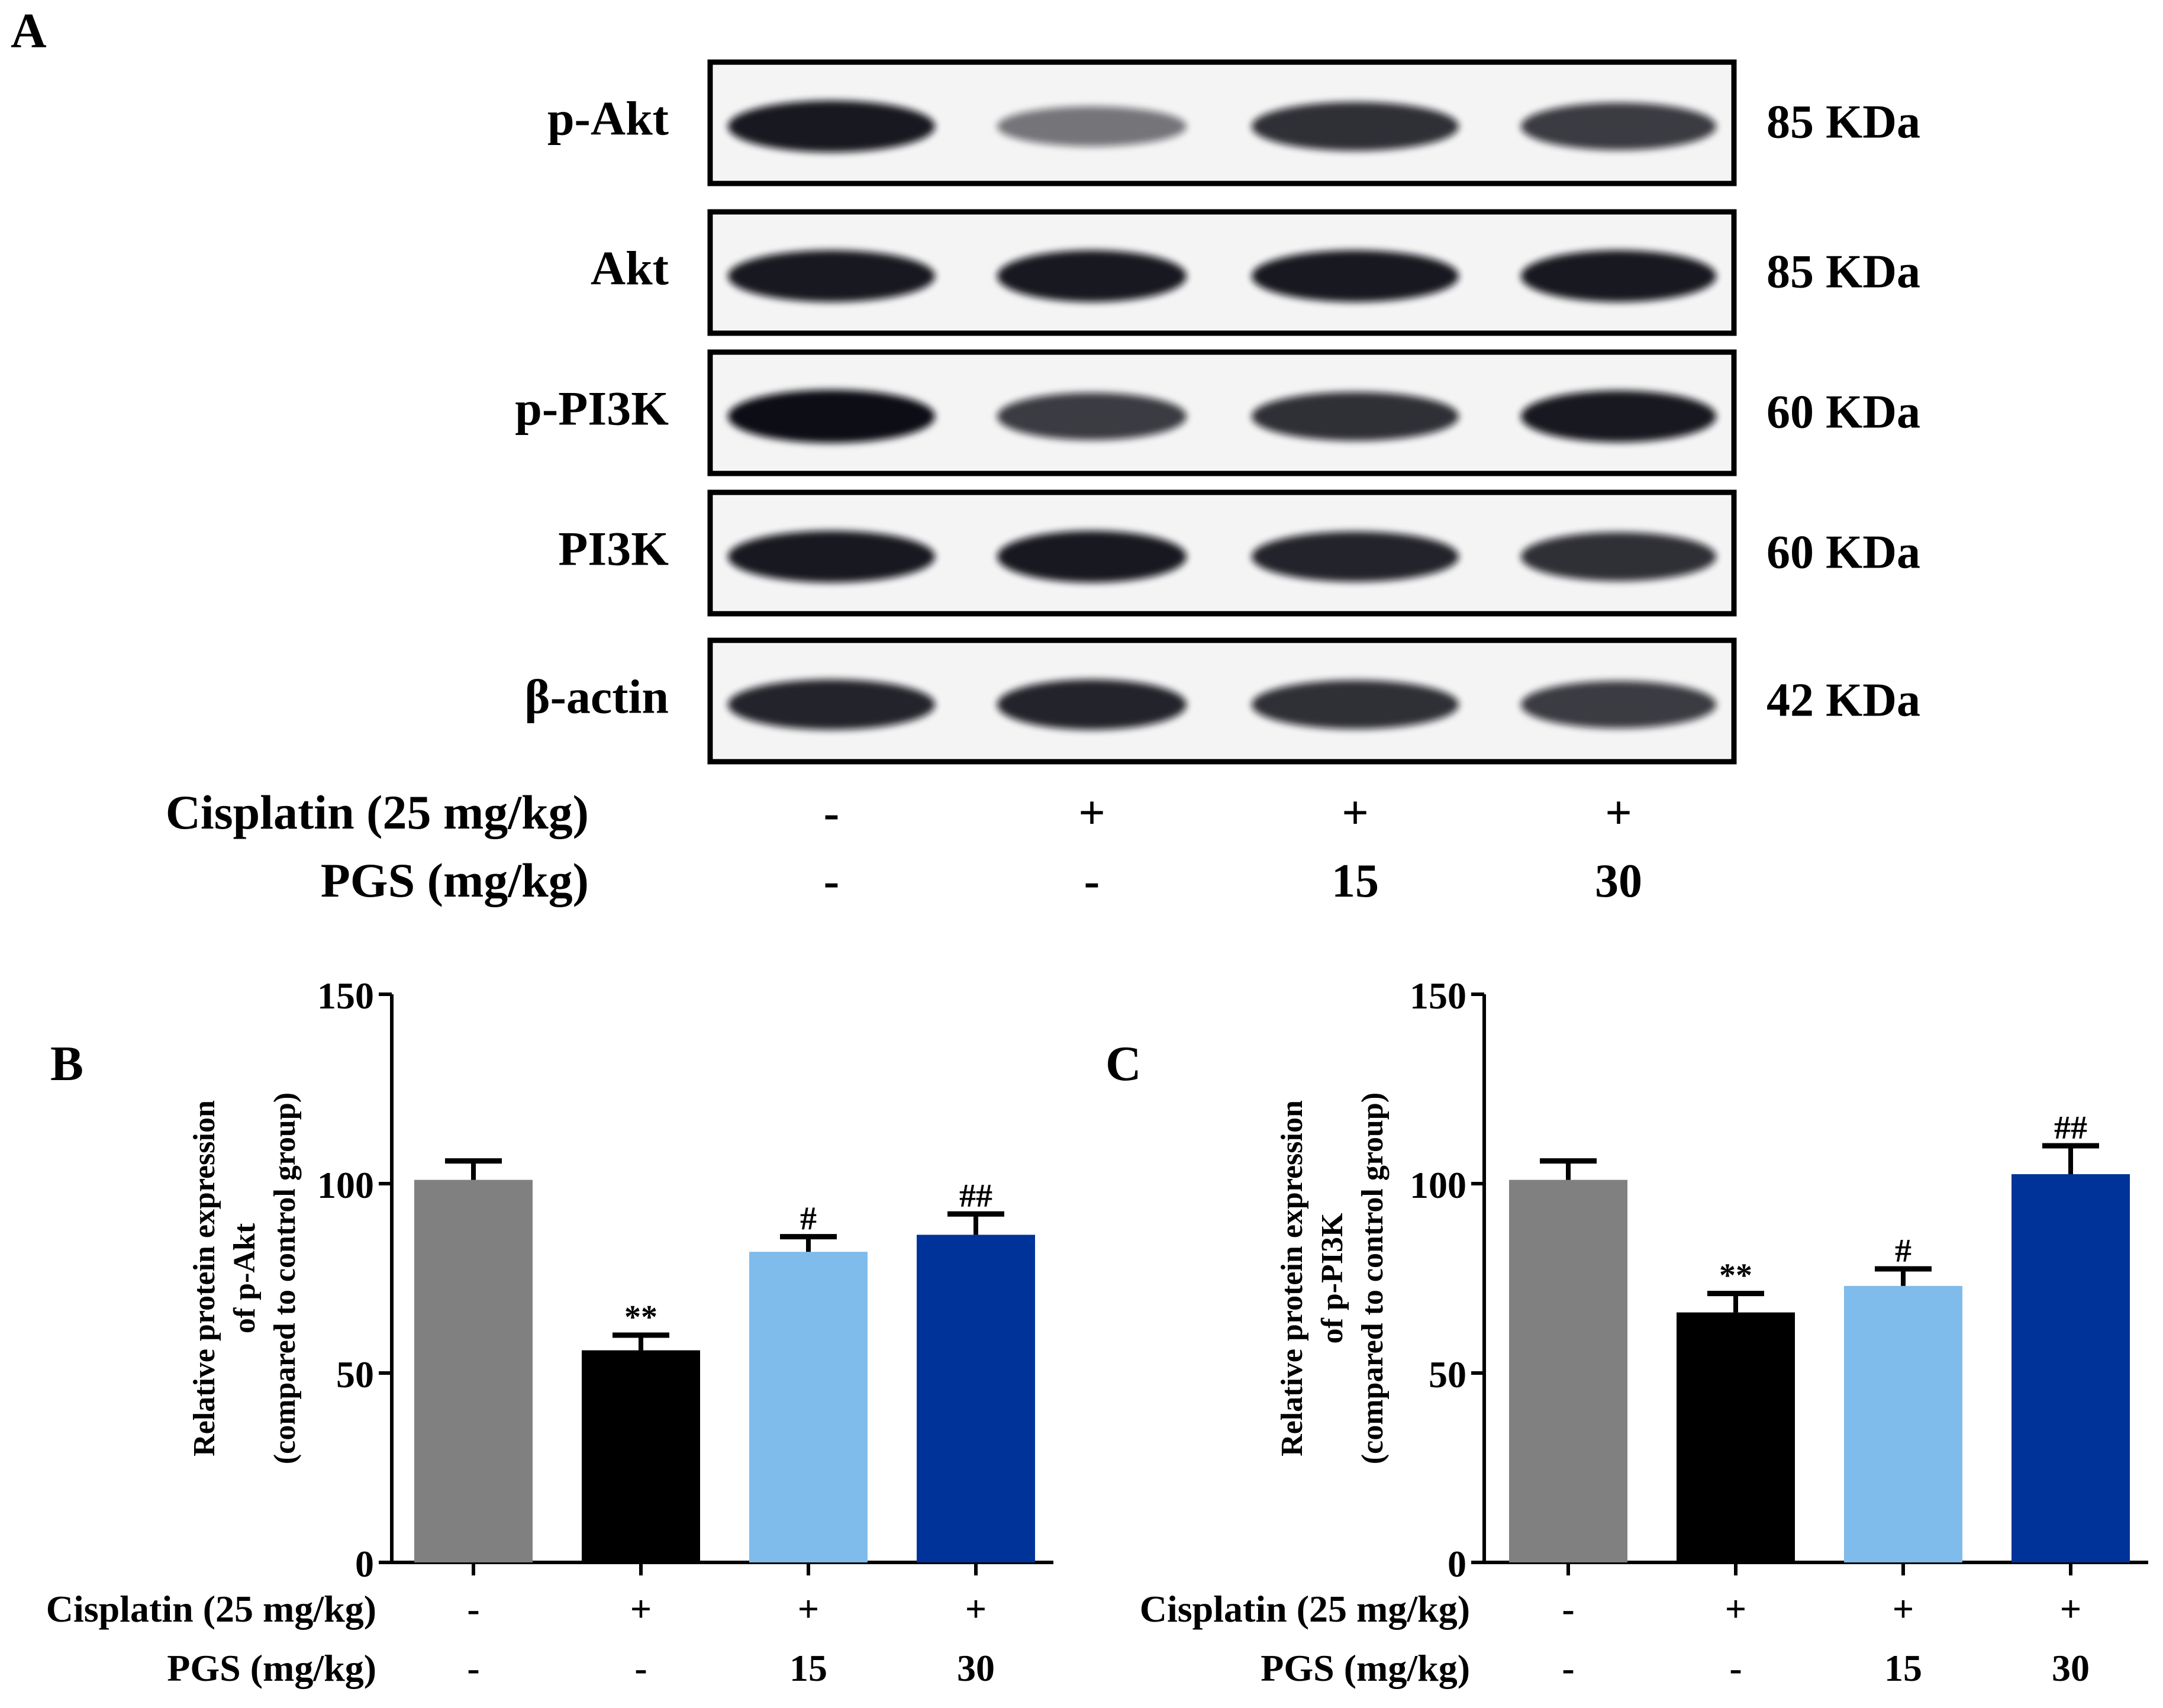  I want to click on panel-label-c: C, so click(1123, 1063).